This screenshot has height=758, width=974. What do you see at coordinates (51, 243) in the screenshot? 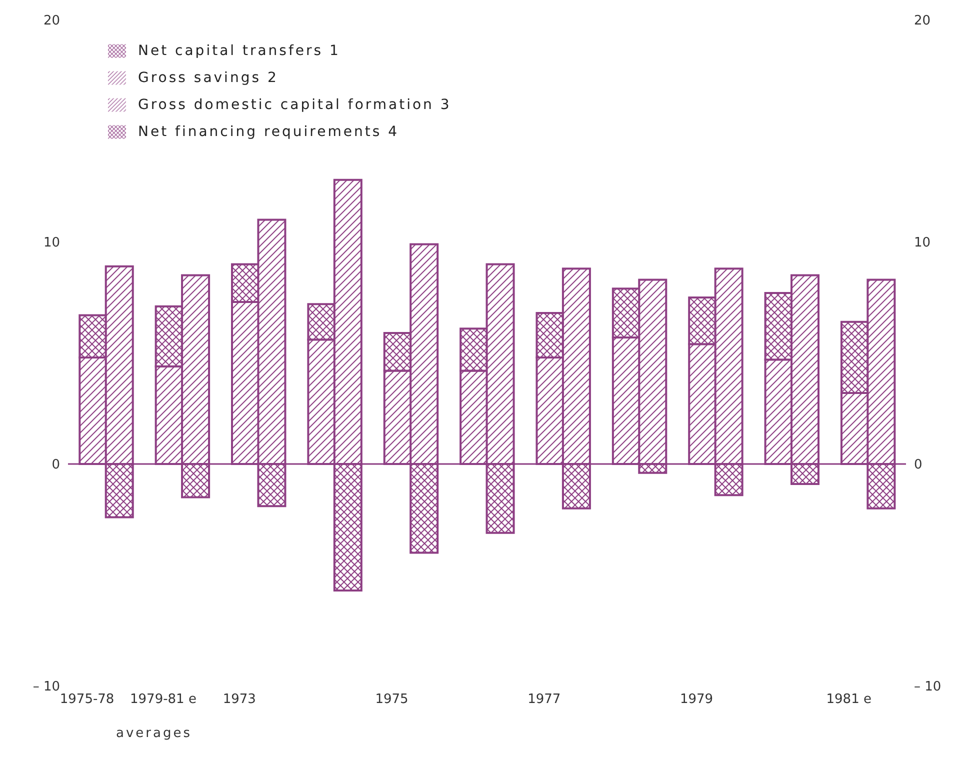
I see `y-tick-label: 10` at bounding box center [51, 243].